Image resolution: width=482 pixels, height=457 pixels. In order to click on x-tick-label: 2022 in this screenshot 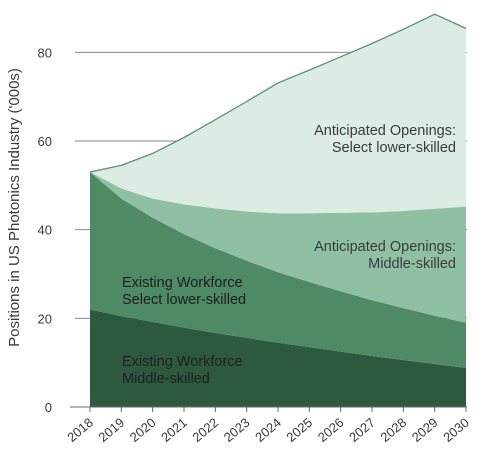, I will do `click(205, 430)`.